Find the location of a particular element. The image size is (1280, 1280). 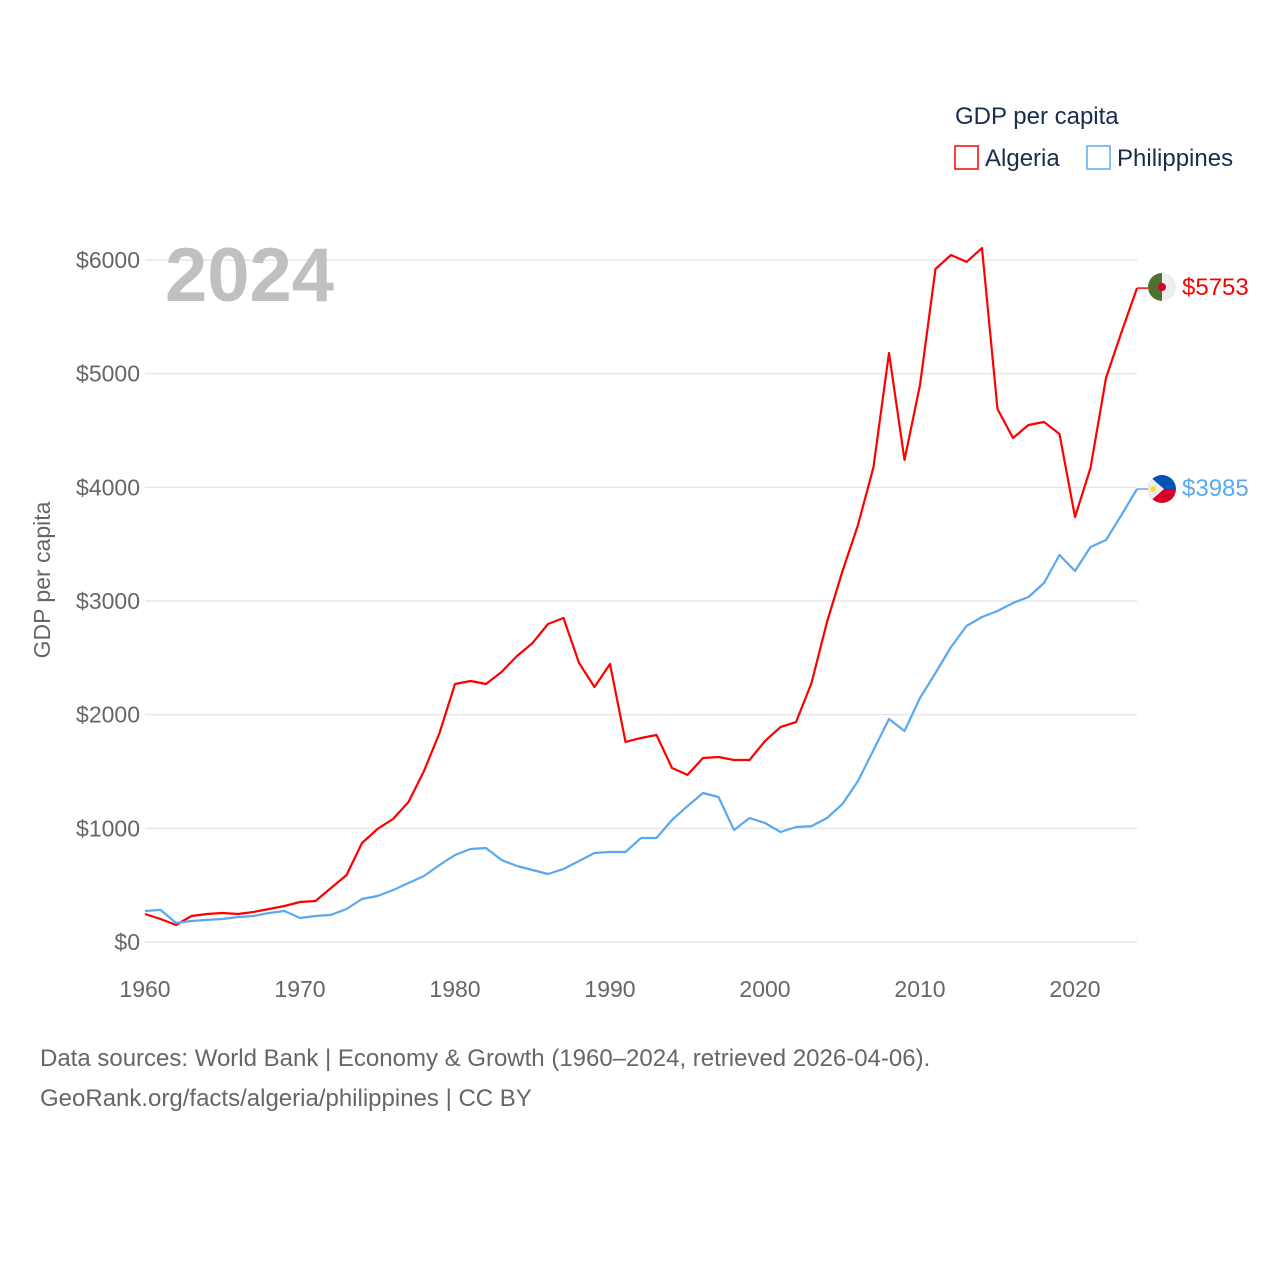

x-tick-label: 2020 is located at coordinates (1074, 989).